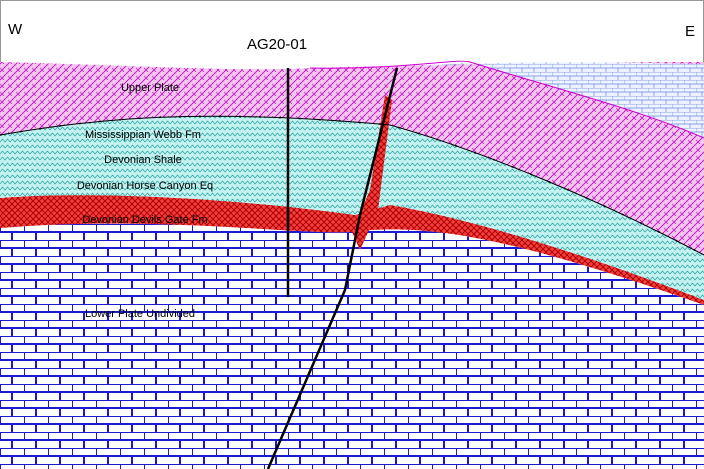  Describe the element at coordinates (145, 186) in the screenshot. I see `unit-label: Devonian Horse Canyon Eq` at that location.